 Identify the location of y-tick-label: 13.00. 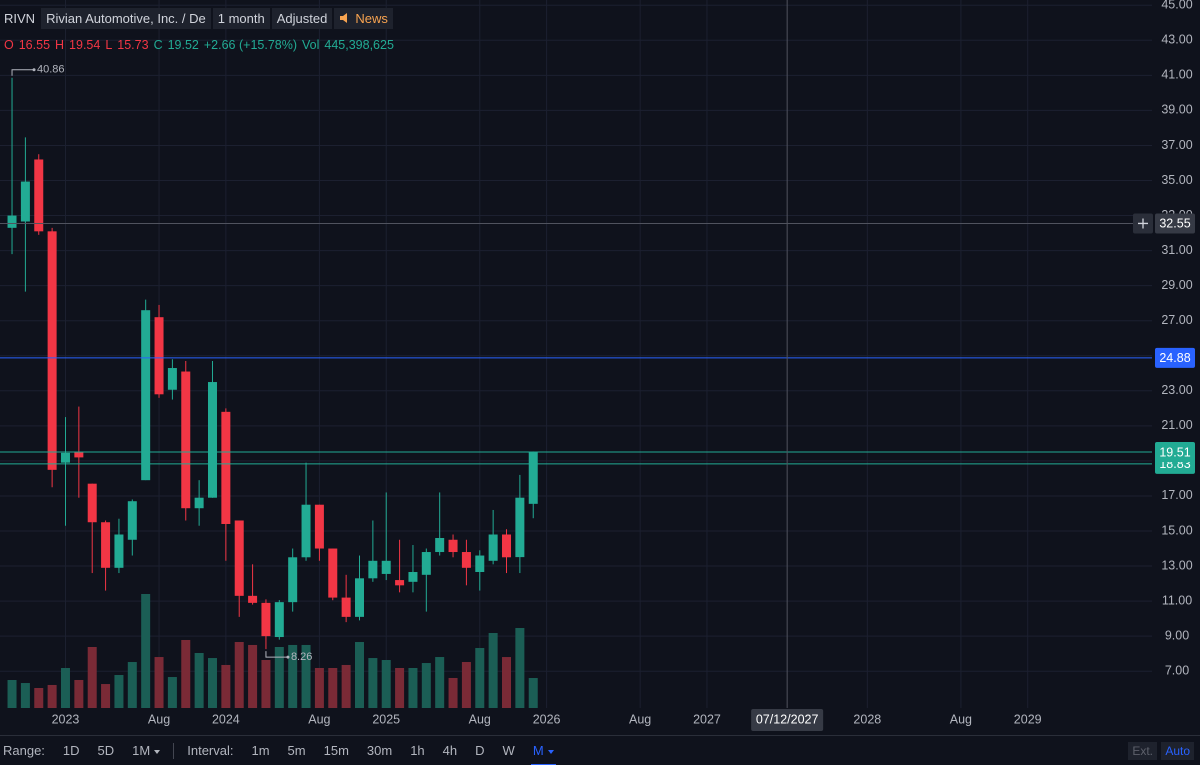
(1176, 565).